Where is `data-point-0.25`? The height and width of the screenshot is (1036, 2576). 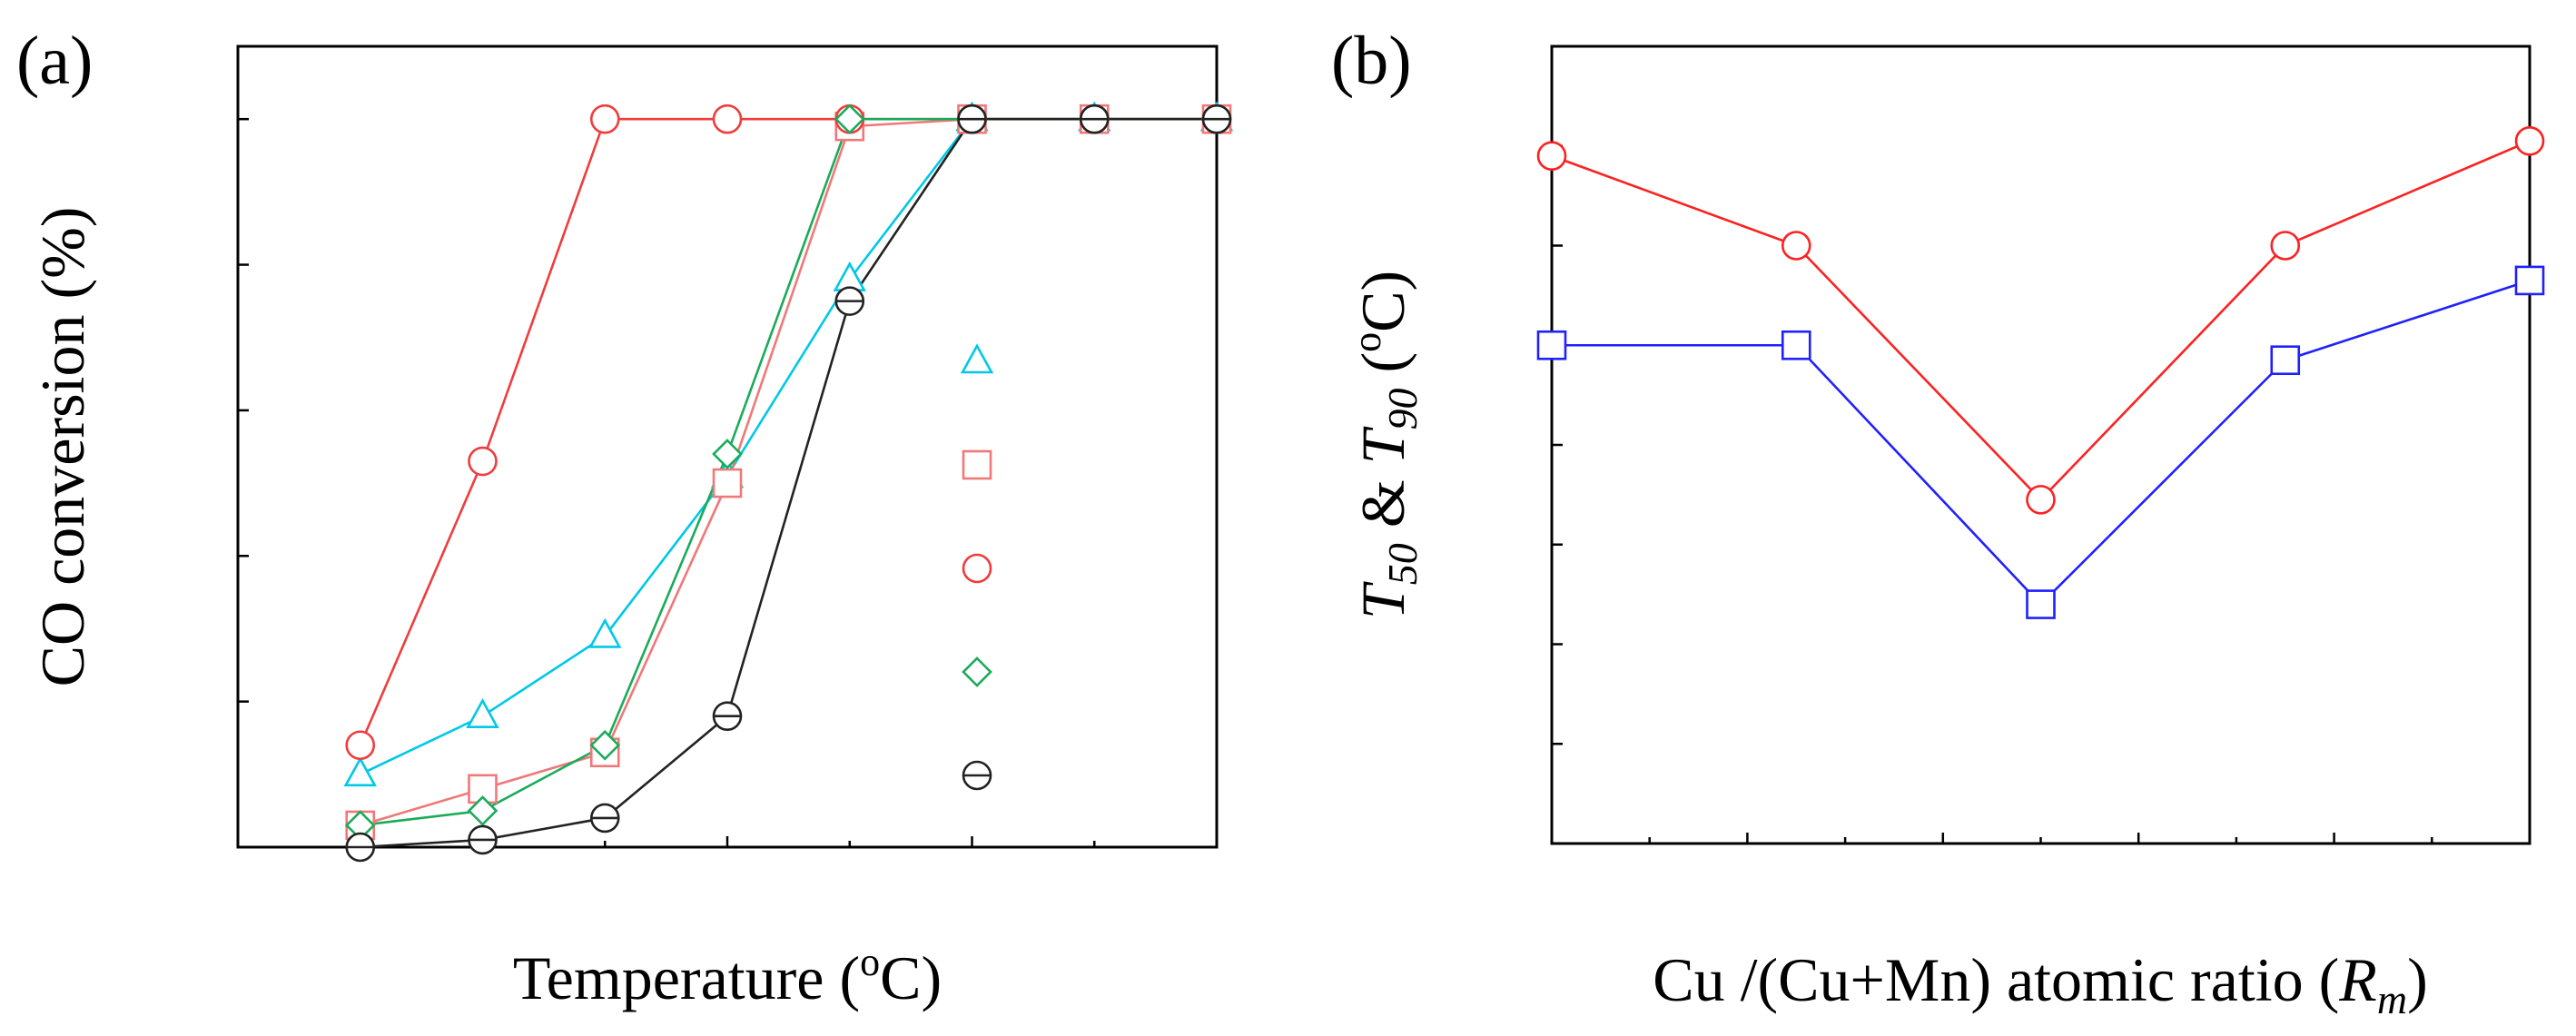
data-point-0.25 is located at coordinates (727, 483).